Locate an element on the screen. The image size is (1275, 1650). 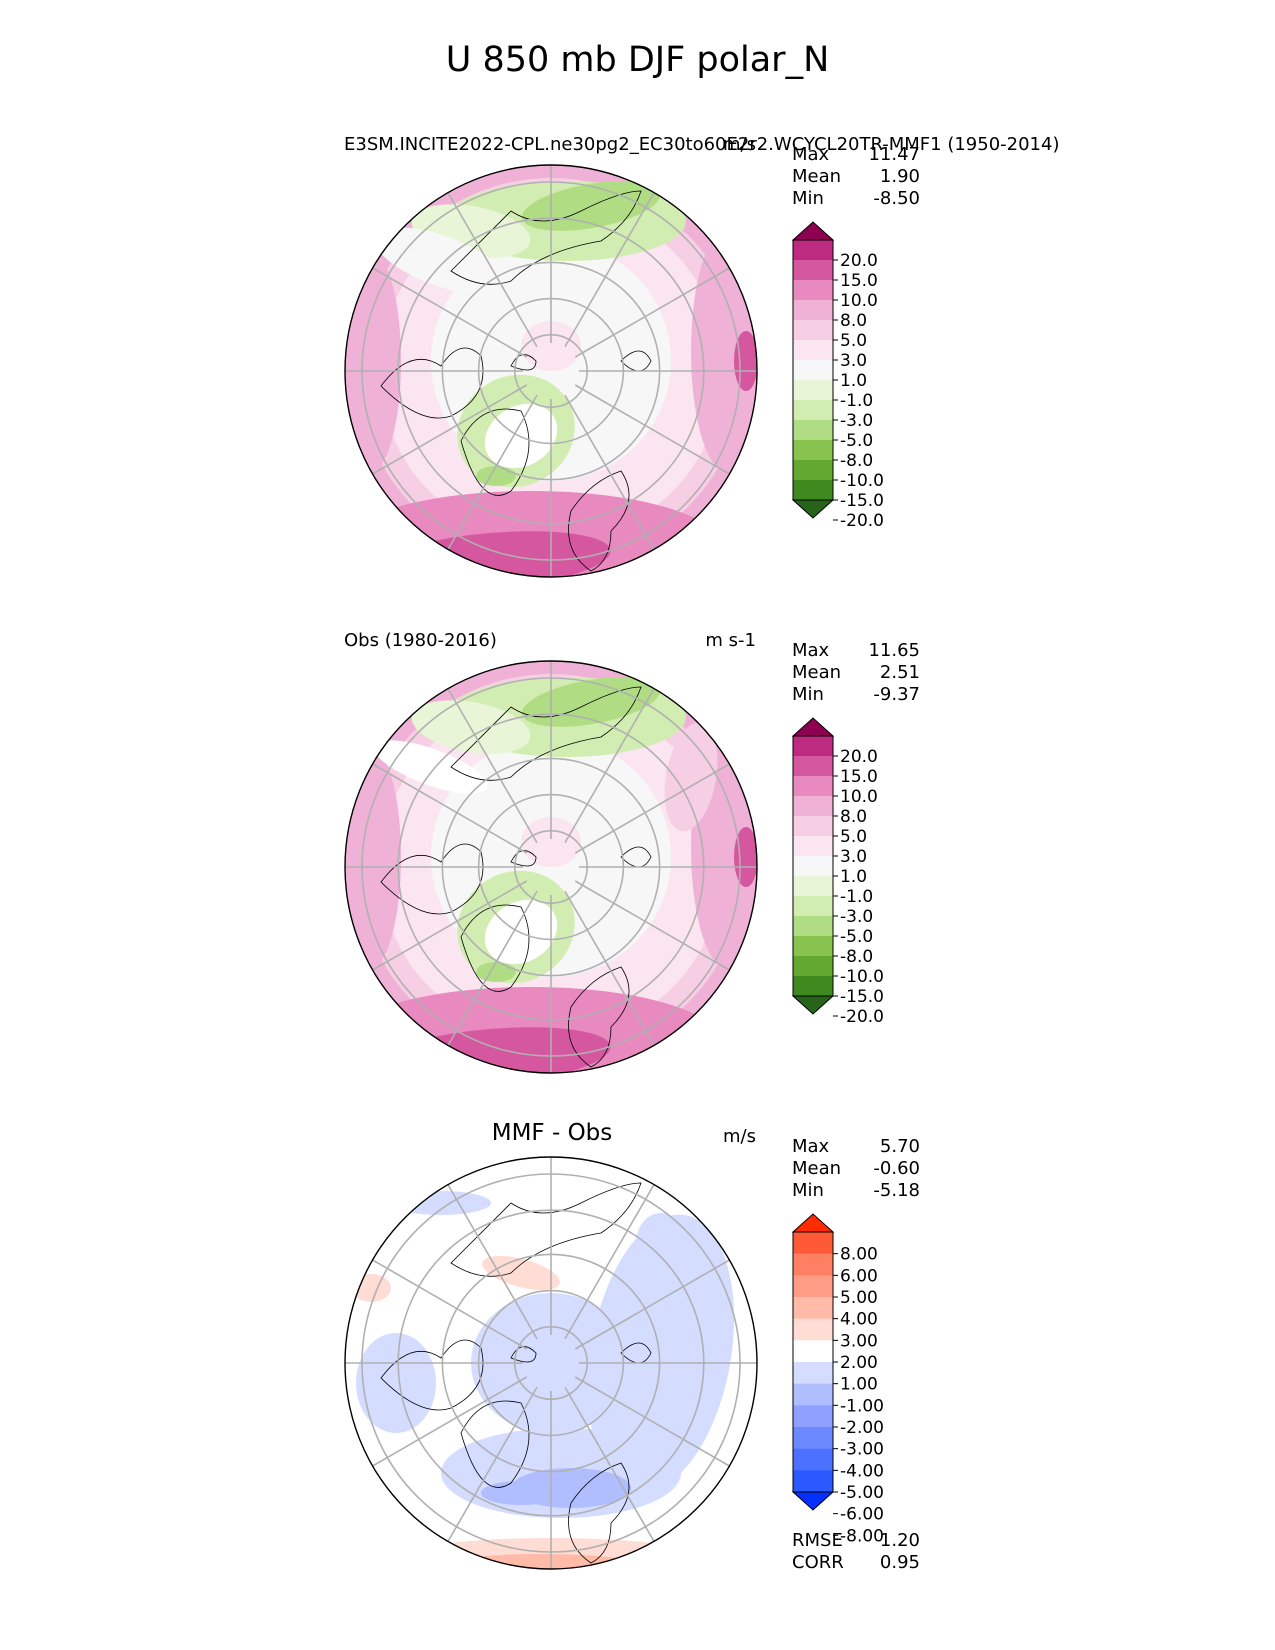
panel2-colorbar-frame is located at coordinates (813, 866).